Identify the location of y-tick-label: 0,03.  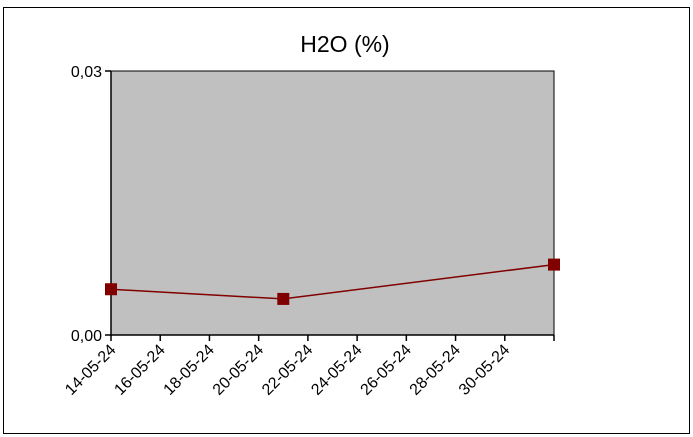
(86, 72).